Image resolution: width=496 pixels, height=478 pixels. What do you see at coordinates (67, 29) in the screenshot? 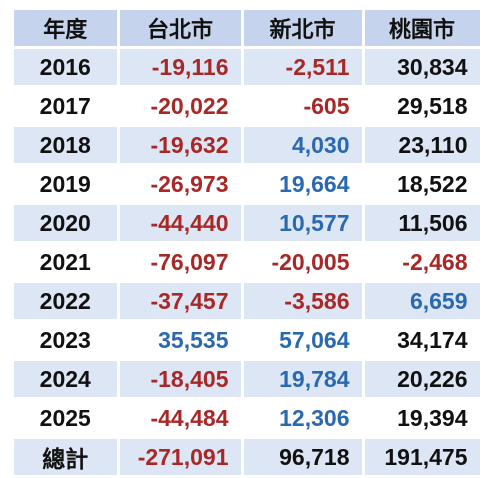
I see `header-year: 年度` at bounding box center [67, 29].